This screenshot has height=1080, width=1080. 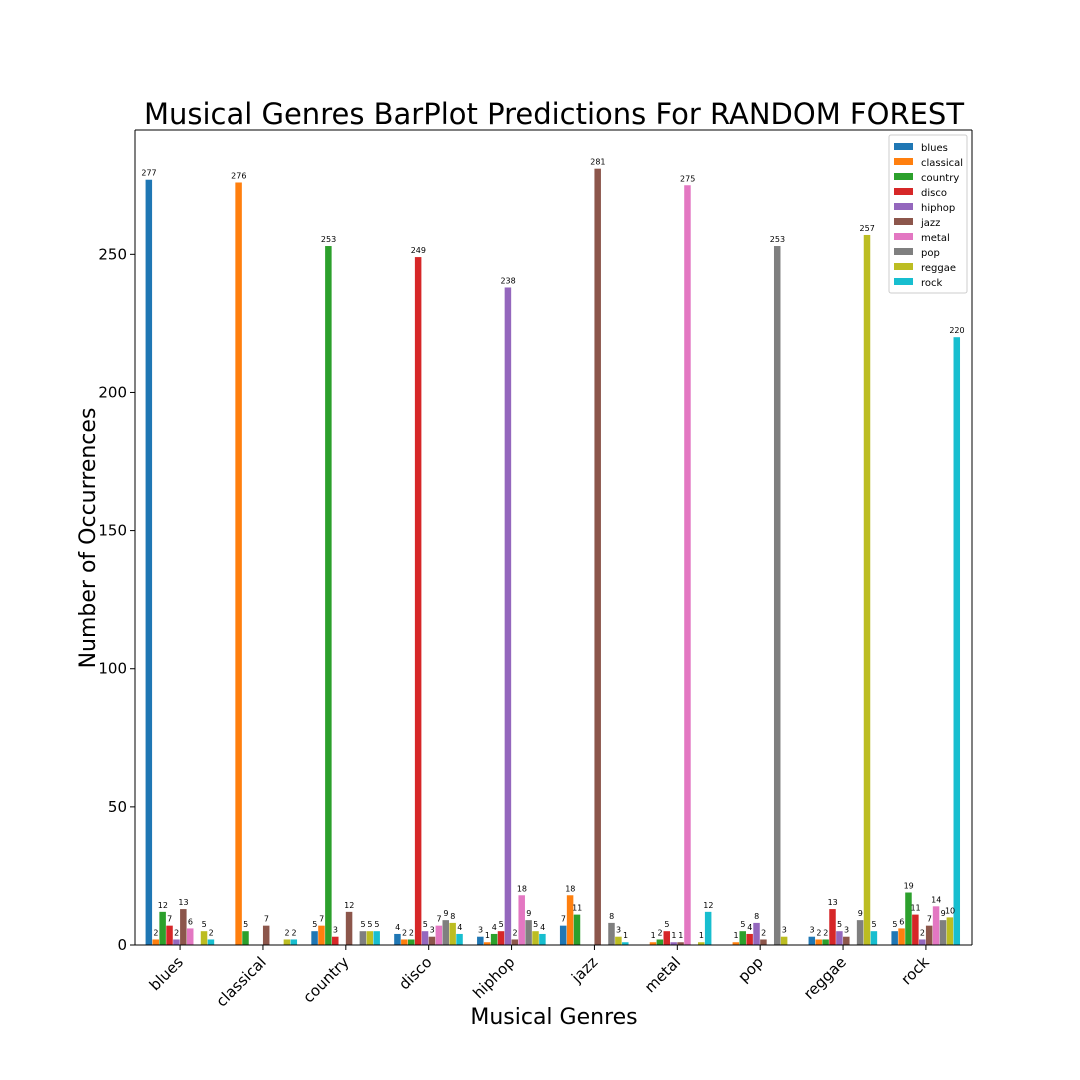 I want to click on bar-jazz-classical, so click(x=570, y=920).